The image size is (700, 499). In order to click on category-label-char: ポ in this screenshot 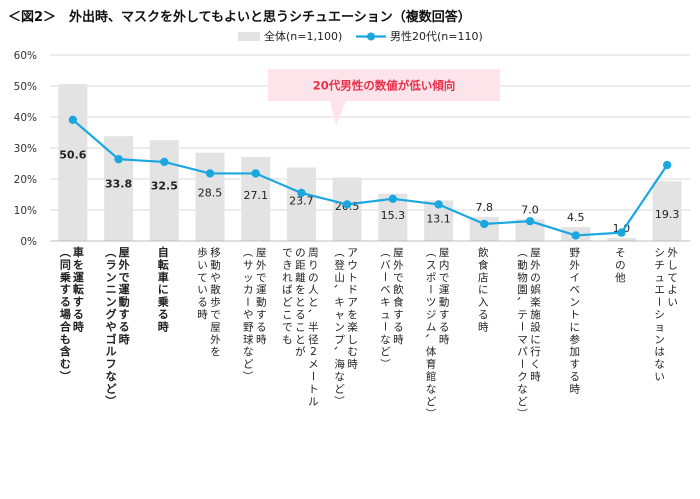, I will do `click(431, 278)`.